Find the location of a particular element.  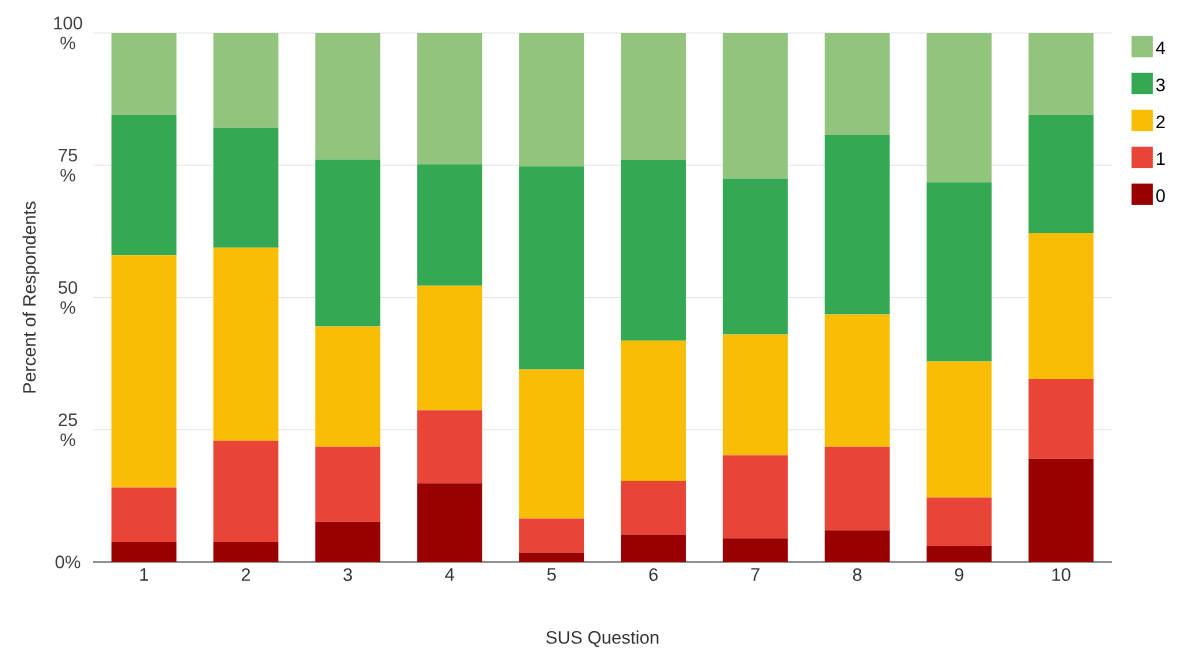

legend-label: 4 is located at coordinates (1160, 48).